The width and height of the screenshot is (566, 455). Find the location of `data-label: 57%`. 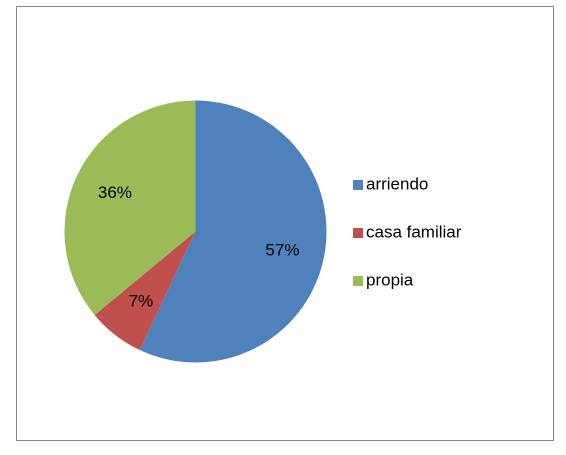

data-label: 57% is located at coordinates (282, 249).